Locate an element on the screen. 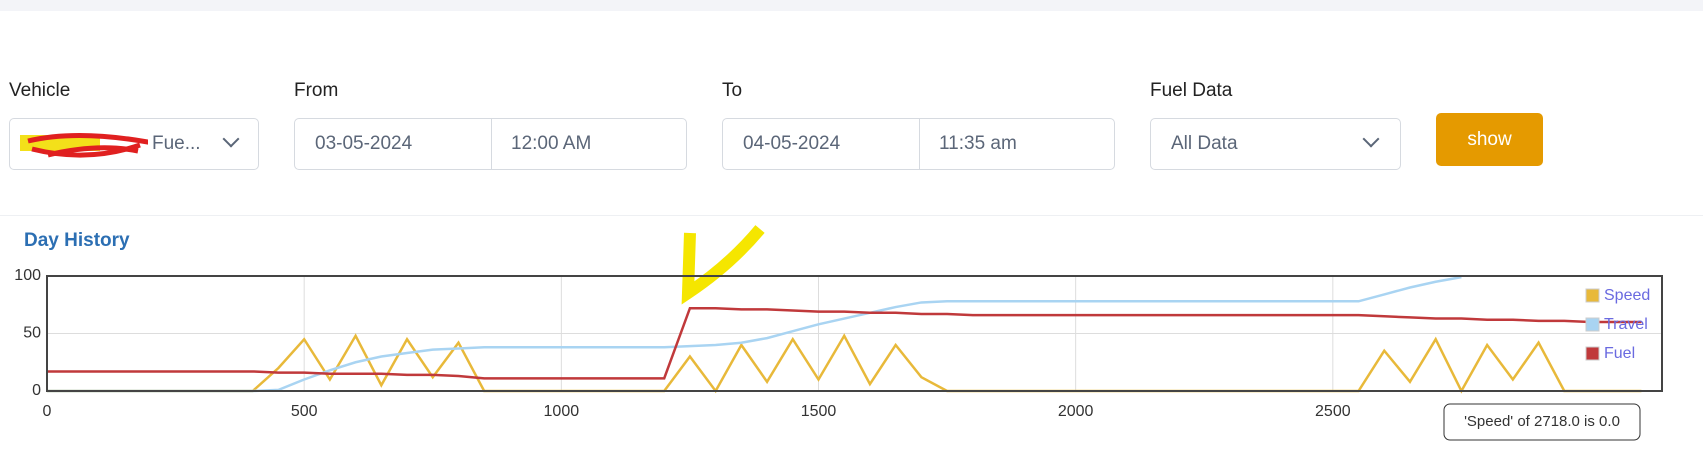 This screenshot has height=476, width=1703. x-tick-label: 2000 is located at coordinates (1076, 411).